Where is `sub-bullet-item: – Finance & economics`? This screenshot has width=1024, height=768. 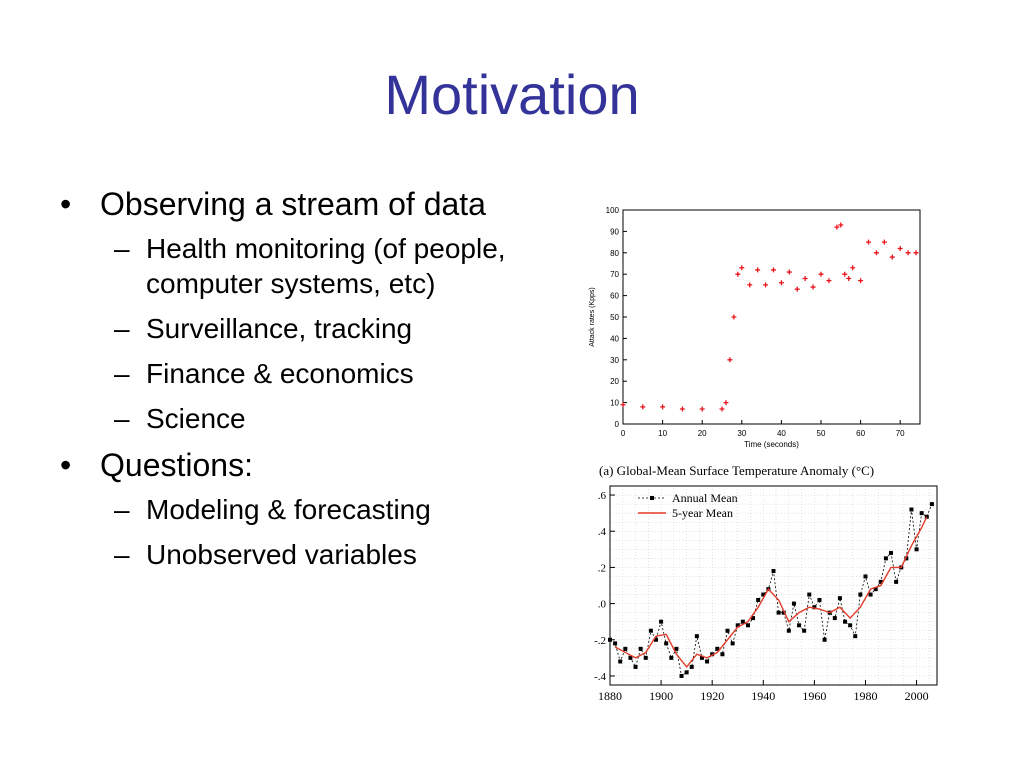 sub-bullet-item: – Finance & economics is located at coordinates (285, 373).